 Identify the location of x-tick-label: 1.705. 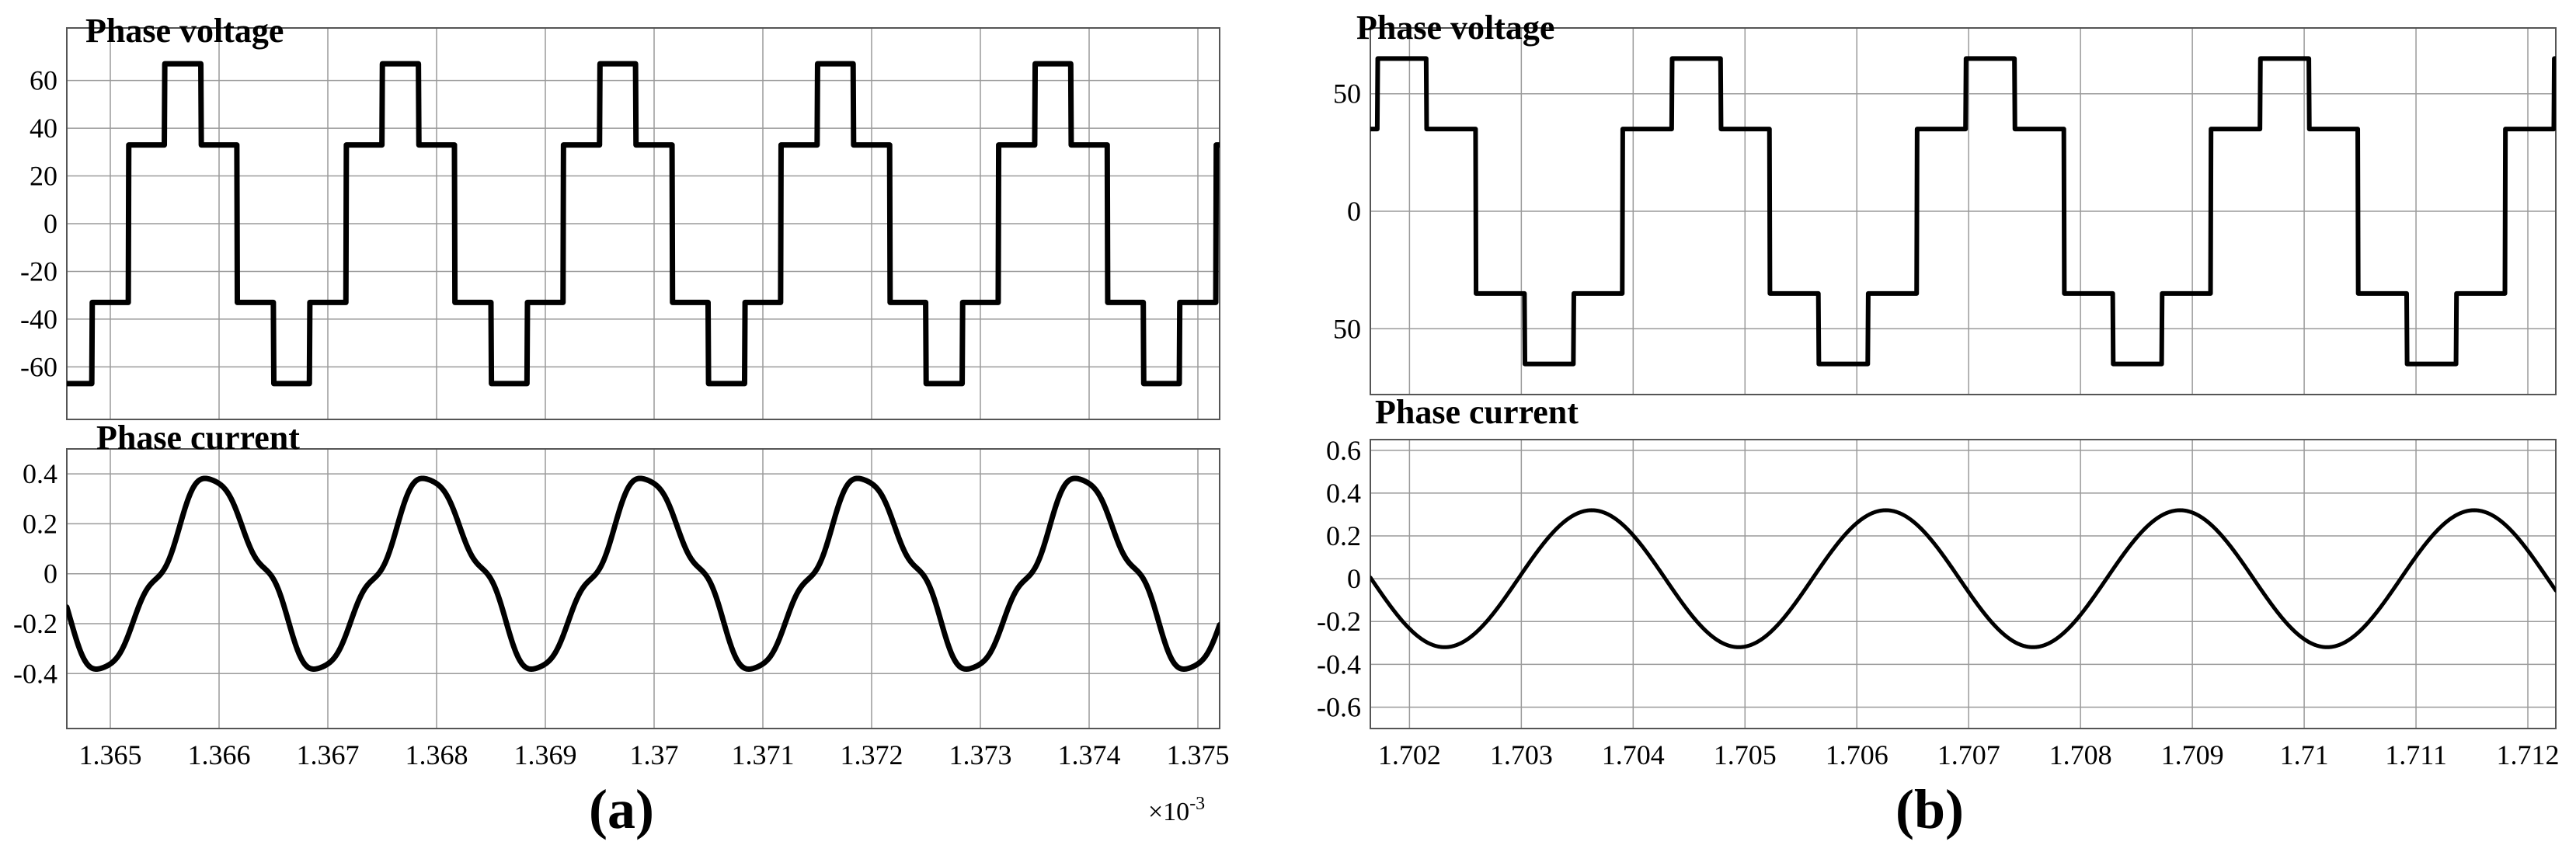
(1745, 754).